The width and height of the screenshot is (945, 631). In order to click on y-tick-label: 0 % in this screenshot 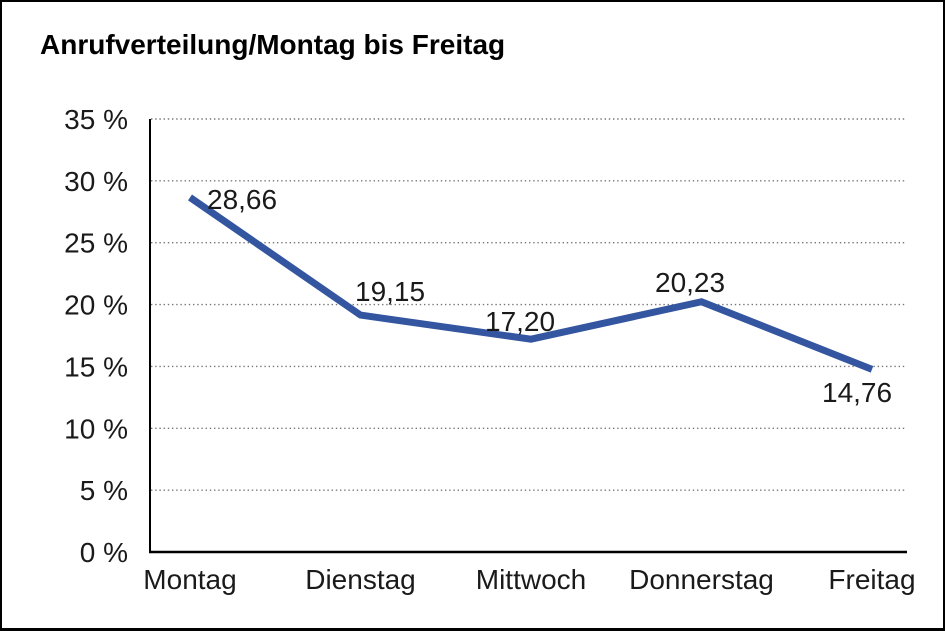, I will do `click(104, 552)`.